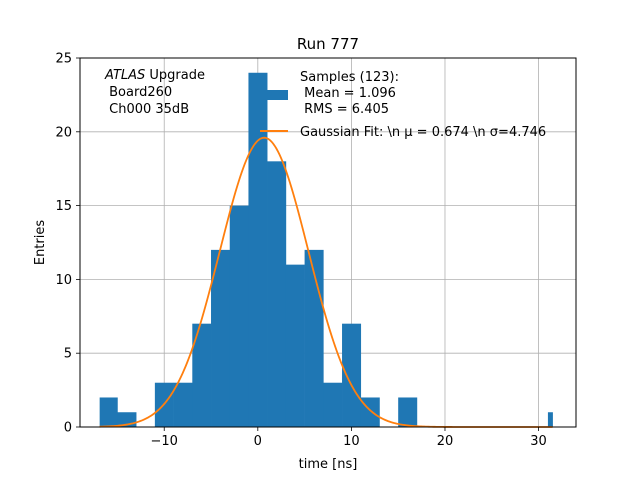 The width and height of the screenshot is (640, 480). Describe the element at coordinates (445, 441) in the screenshot. I see `x-tick-label: 20` at that location.